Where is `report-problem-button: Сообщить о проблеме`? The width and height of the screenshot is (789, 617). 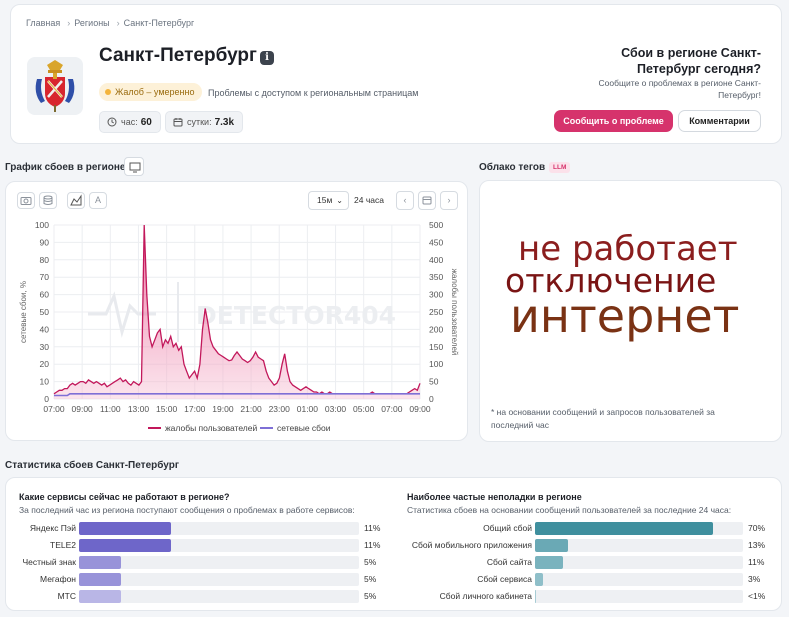 report-problem-button: Сообщить о проблеме is located at coordinates (613, 121).